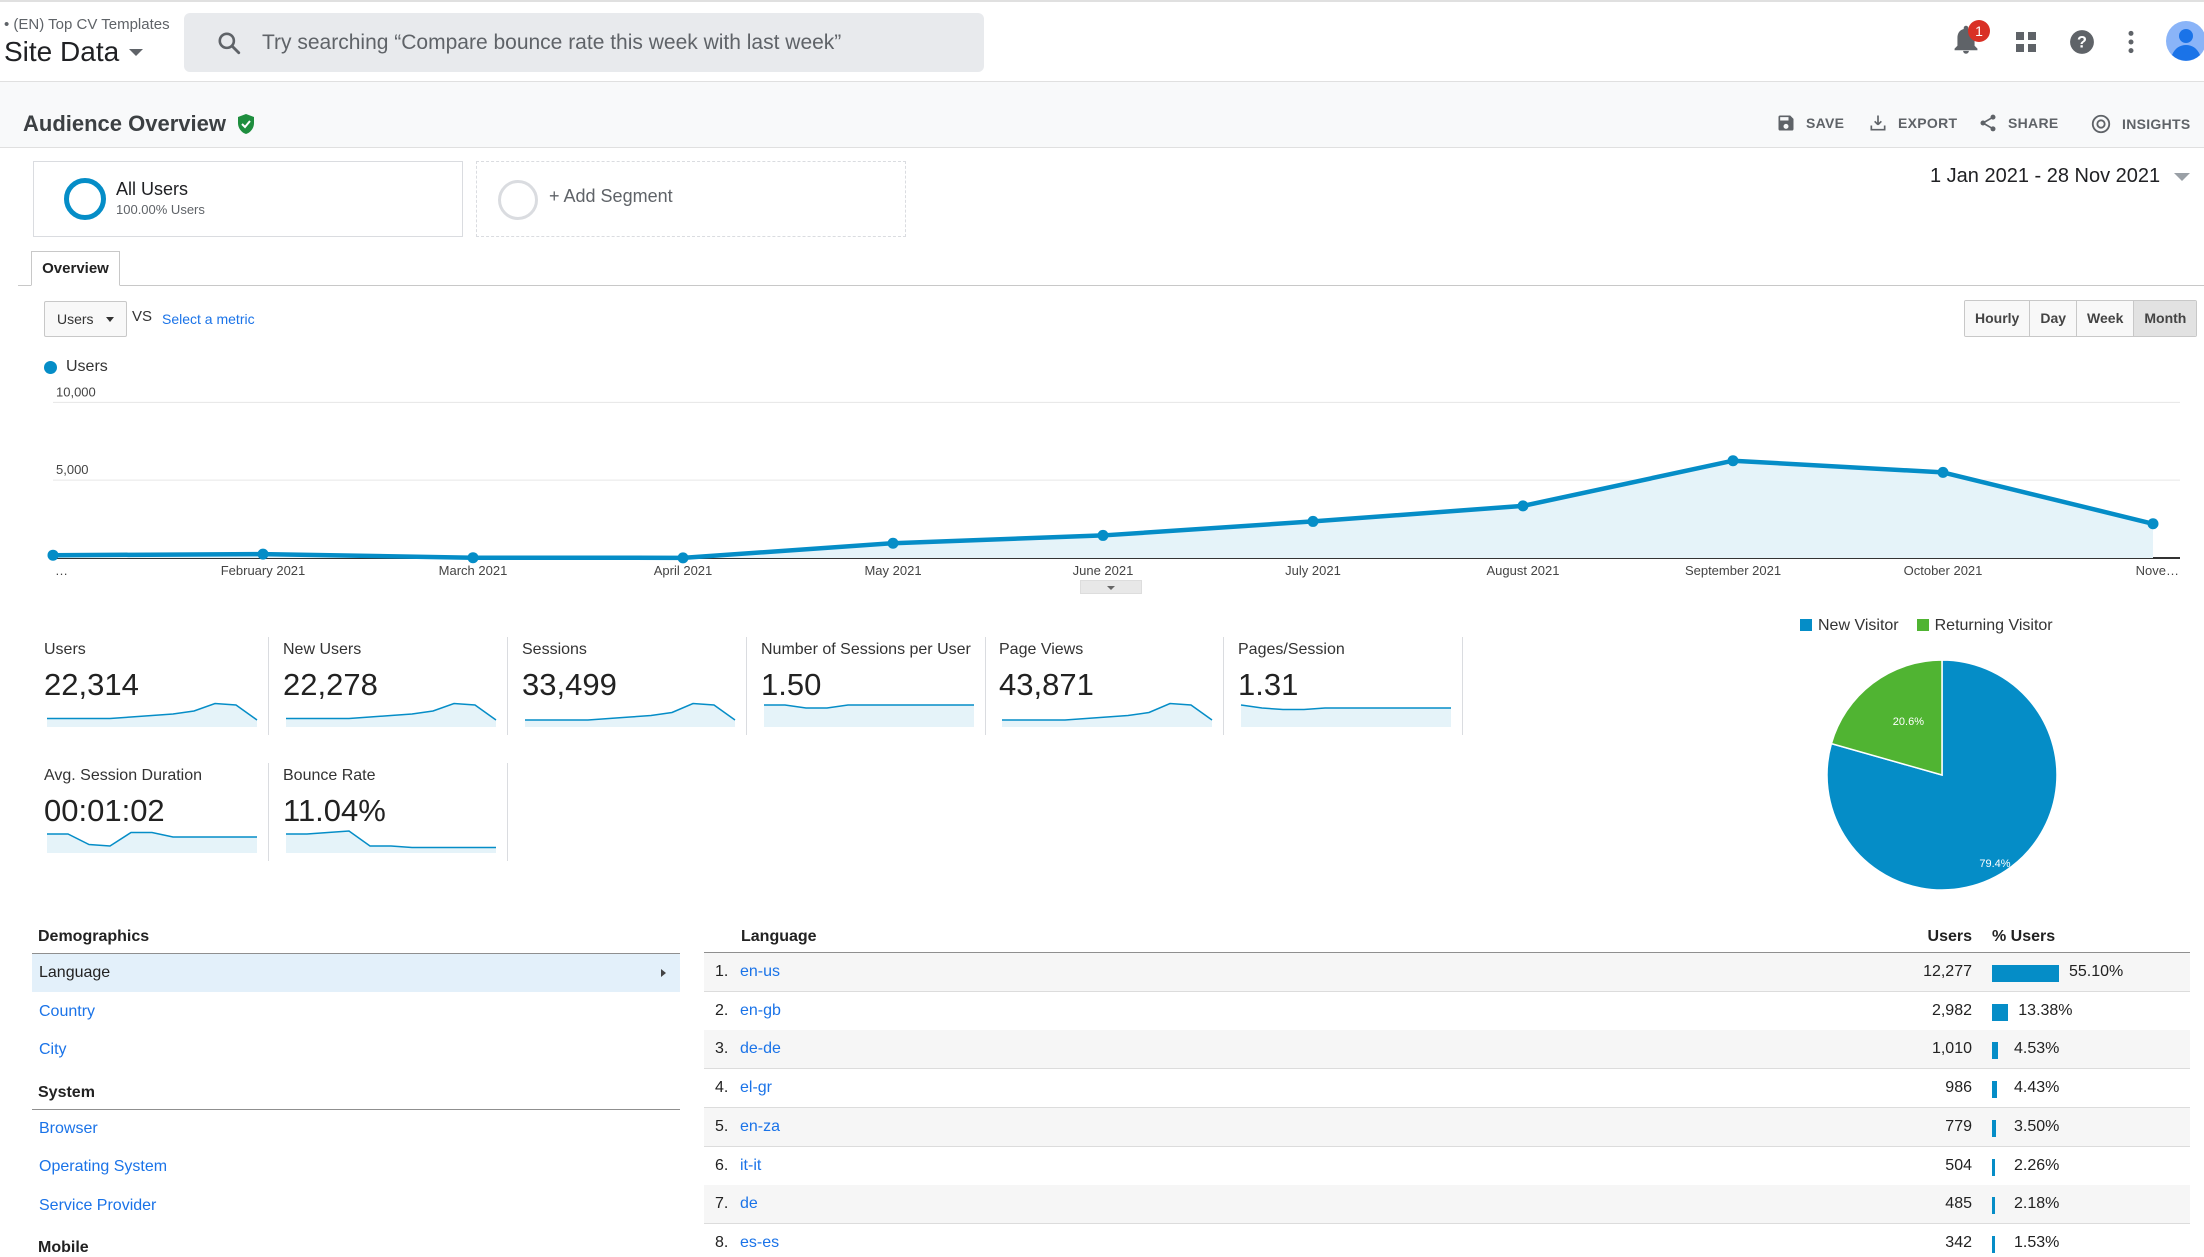 The width and height of the screenshot is (2204, 1257). I want to click on share-button: SHARE, so click(2018, 123).